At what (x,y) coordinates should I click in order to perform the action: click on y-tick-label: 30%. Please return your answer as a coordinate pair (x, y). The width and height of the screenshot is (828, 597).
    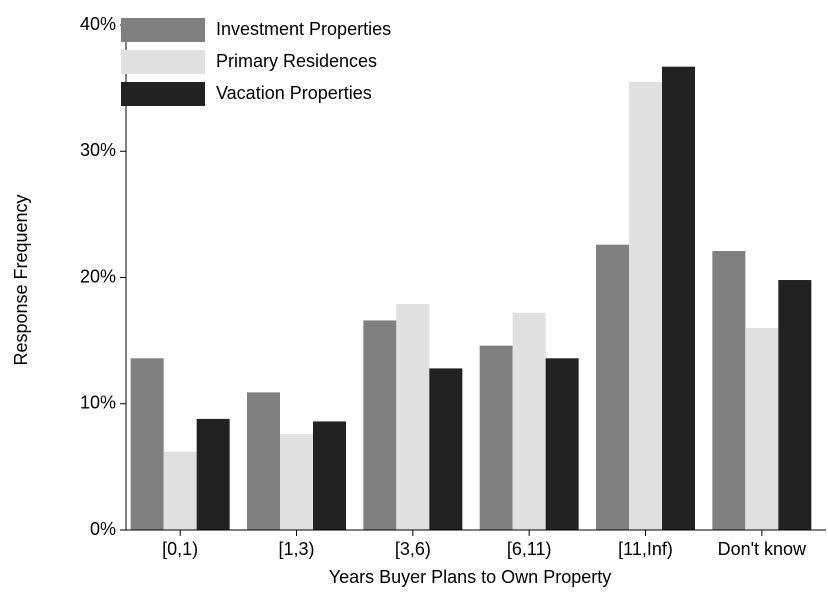
    Looking at the image, I should click on (98, 150).